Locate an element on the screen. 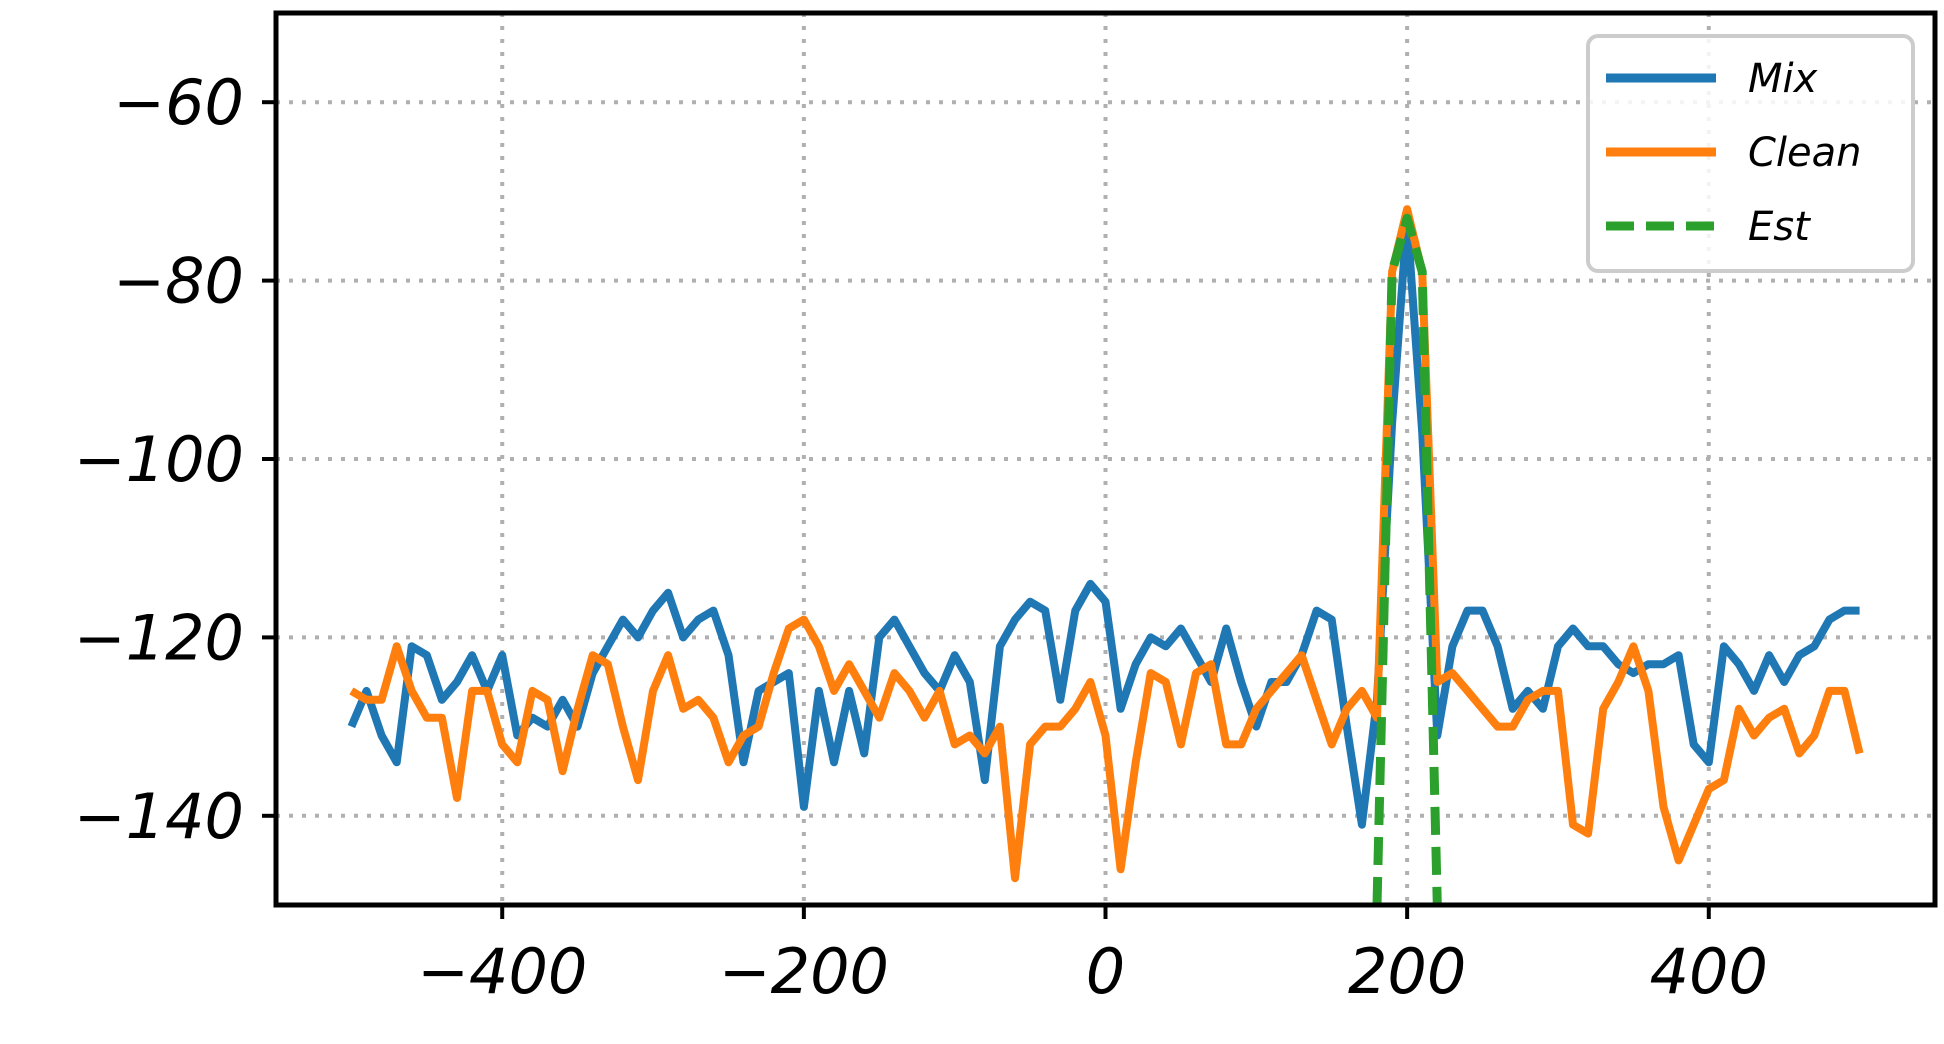 The image size is (1944, 1044). legend-label-est: Est is located at coordinates (1779, 227).